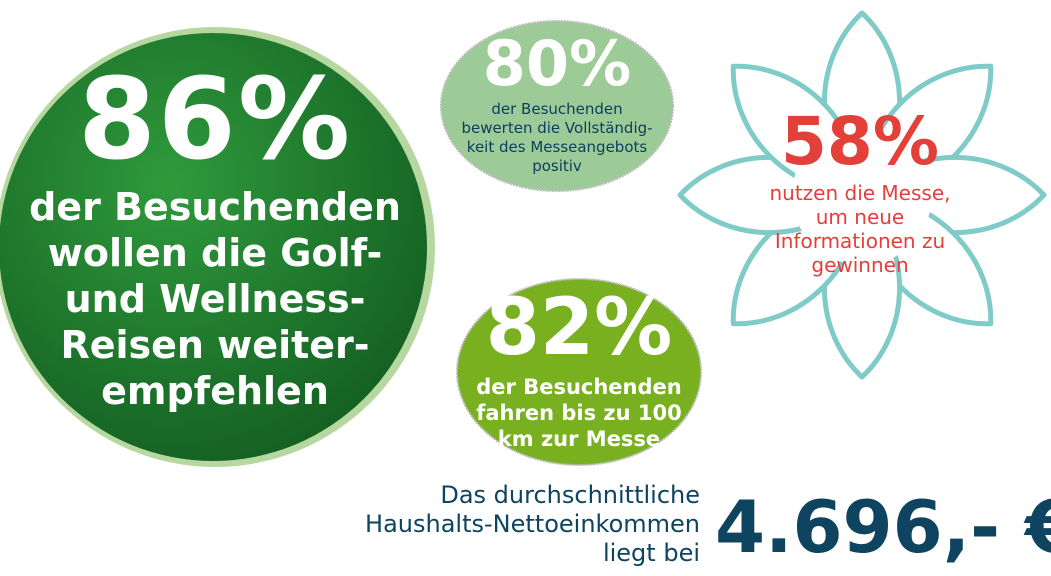 The width and height of the screenshot is (1051, 576). What do you see at coordinates (883, 527) in the screenshot?
I see `income-amount: 4.696,- €` at bounding box center [883, 527].